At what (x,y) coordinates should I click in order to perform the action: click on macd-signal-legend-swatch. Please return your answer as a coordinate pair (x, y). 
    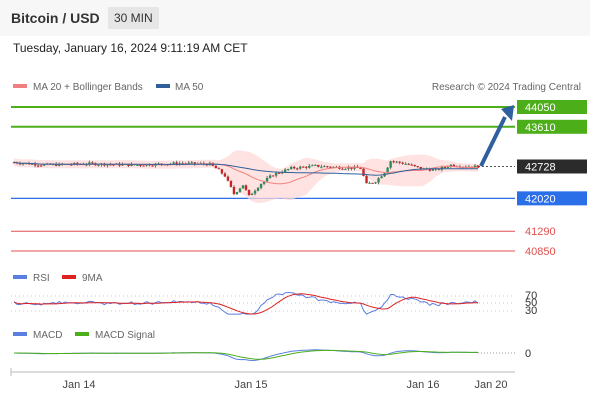
    Looking at the image, I should click on (82, 334).